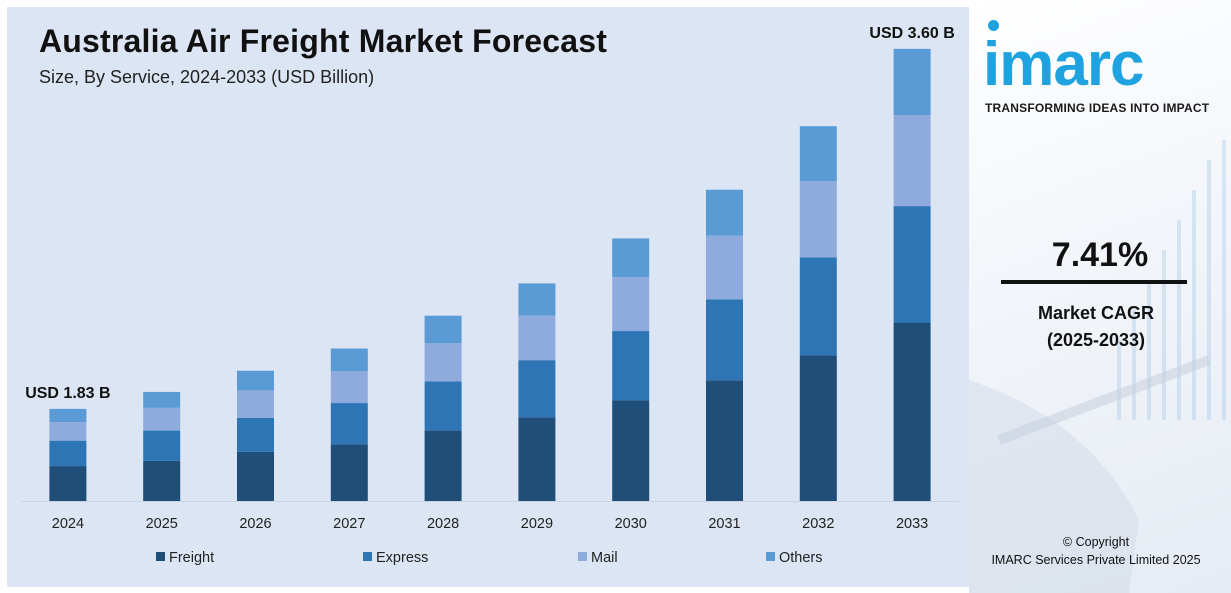 This screenshot has width=1231, height=593. What do you see at coordinates (912, 524) in the screenshot?
I see `x-tick-label-2033: 2033` at bounding box center [912, 524].